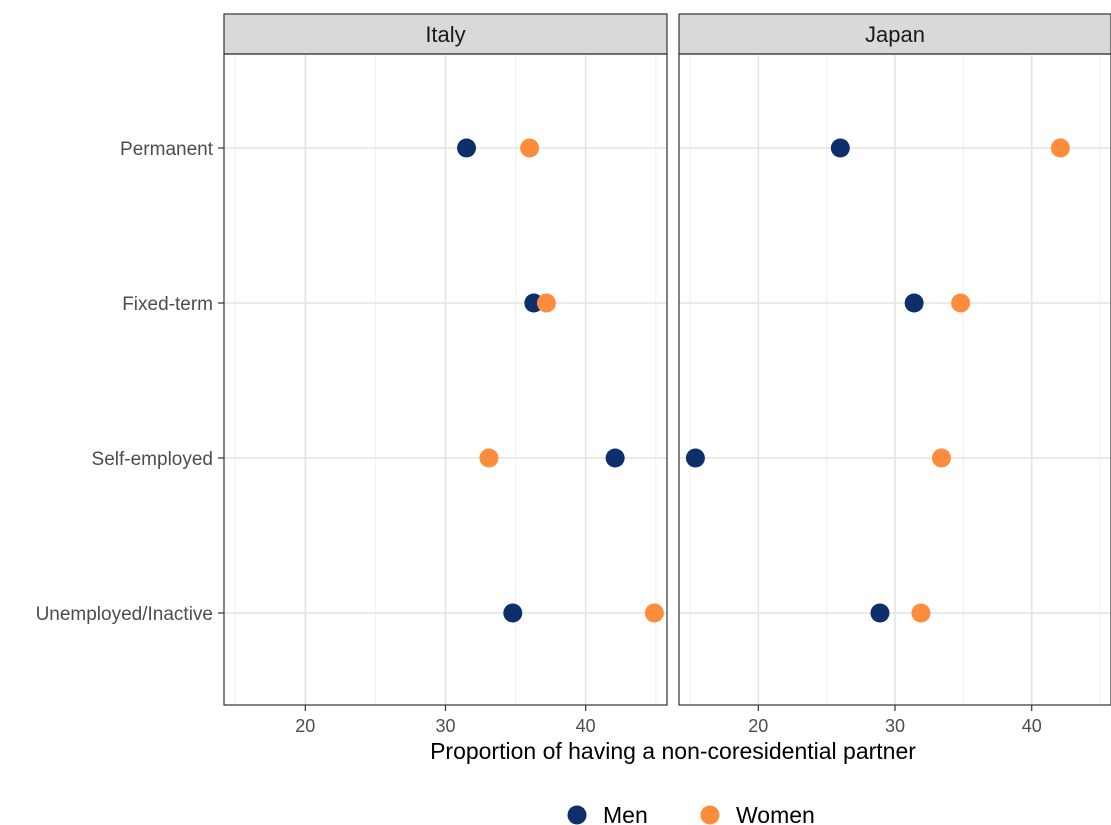 This screenshot has height=825, width=1111. I want to click on y-tick-label: Self-employed, so click(152, 459).